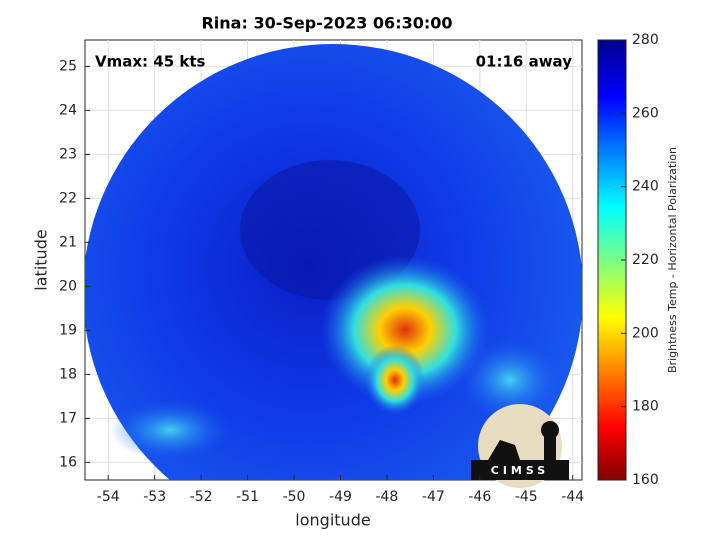 The height and width of the screenshot is (544, 720). I want to click on logo-dish, so click(504, 450).